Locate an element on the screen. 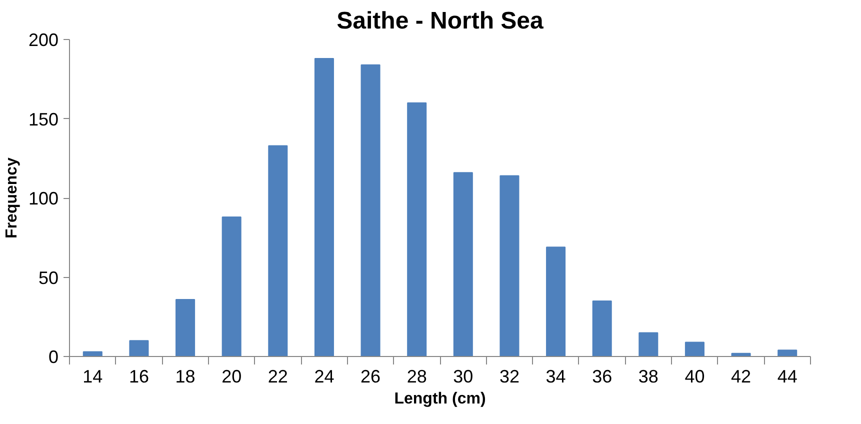 The width and height of the screenshot is (861, 424). x-tick-label: 30 is located at coordinates (463, 376).